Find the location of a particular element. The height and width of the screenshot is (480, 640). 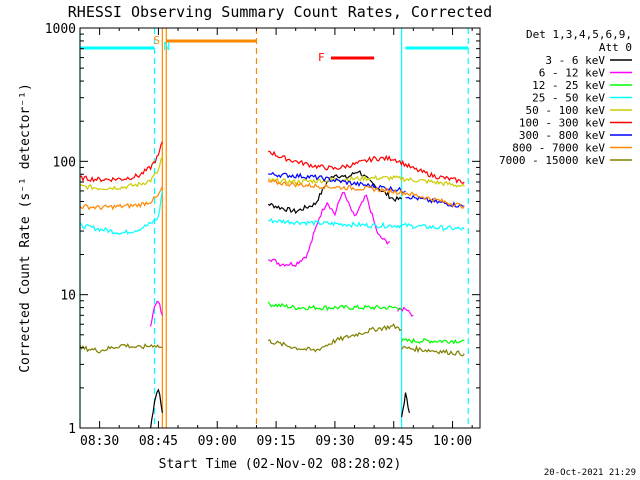

x-tick-label: 09:00 is located at coordinates (217, 441).